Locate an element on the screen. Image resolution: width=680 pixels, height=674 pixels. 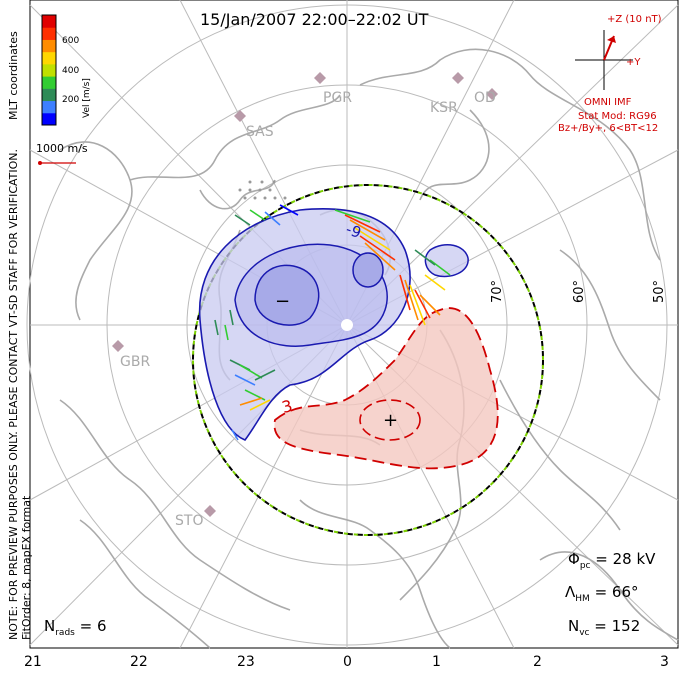
latitude-label-70: 70° is located at coordinates (497, 291).